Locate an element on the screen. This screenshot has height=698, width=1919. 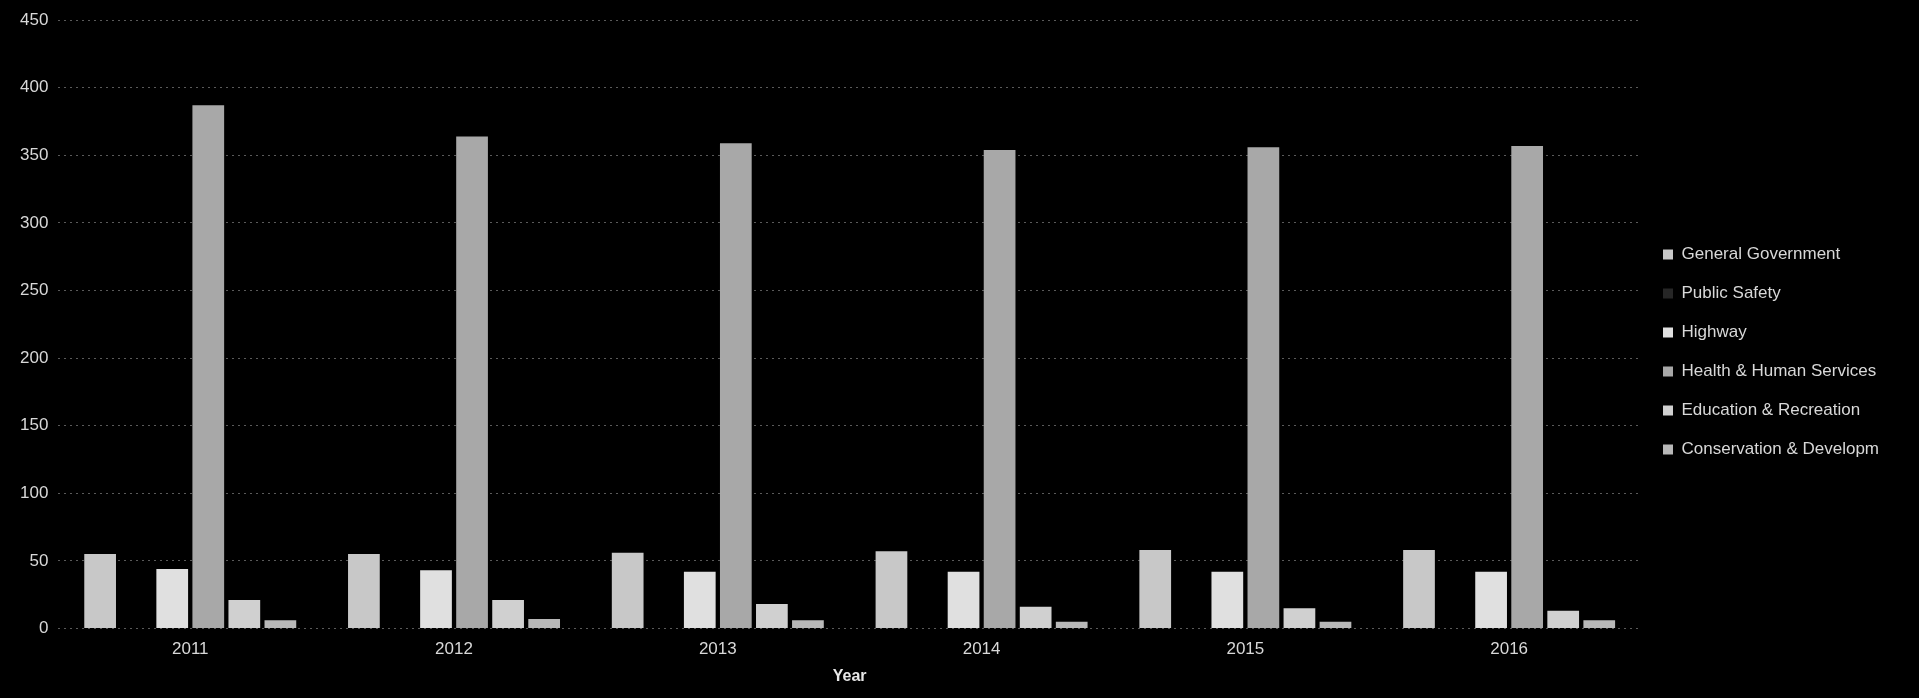
y-tick-label: 400 is located at coordinates (34, 87).